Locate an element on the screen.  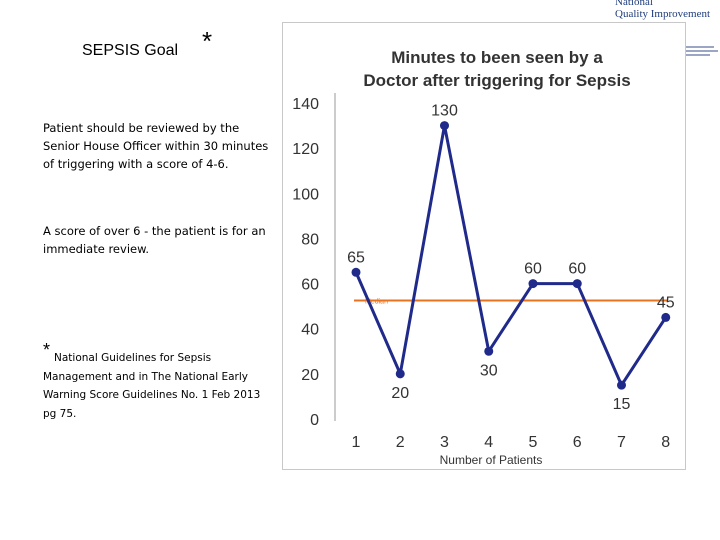
data-label: 30 is located at coordinates (489, 370).